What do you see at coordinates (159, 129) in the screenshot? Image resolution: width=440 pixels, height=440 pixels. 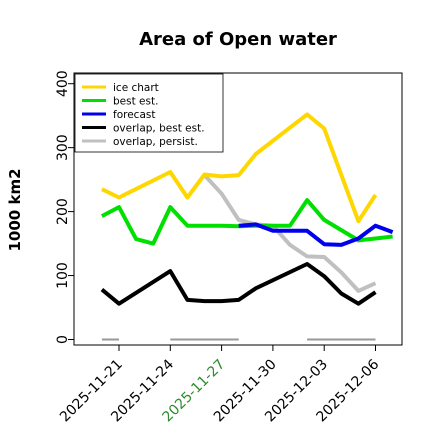 I see `legend-label: overlap, best est.` at bounding box center [159, 129].